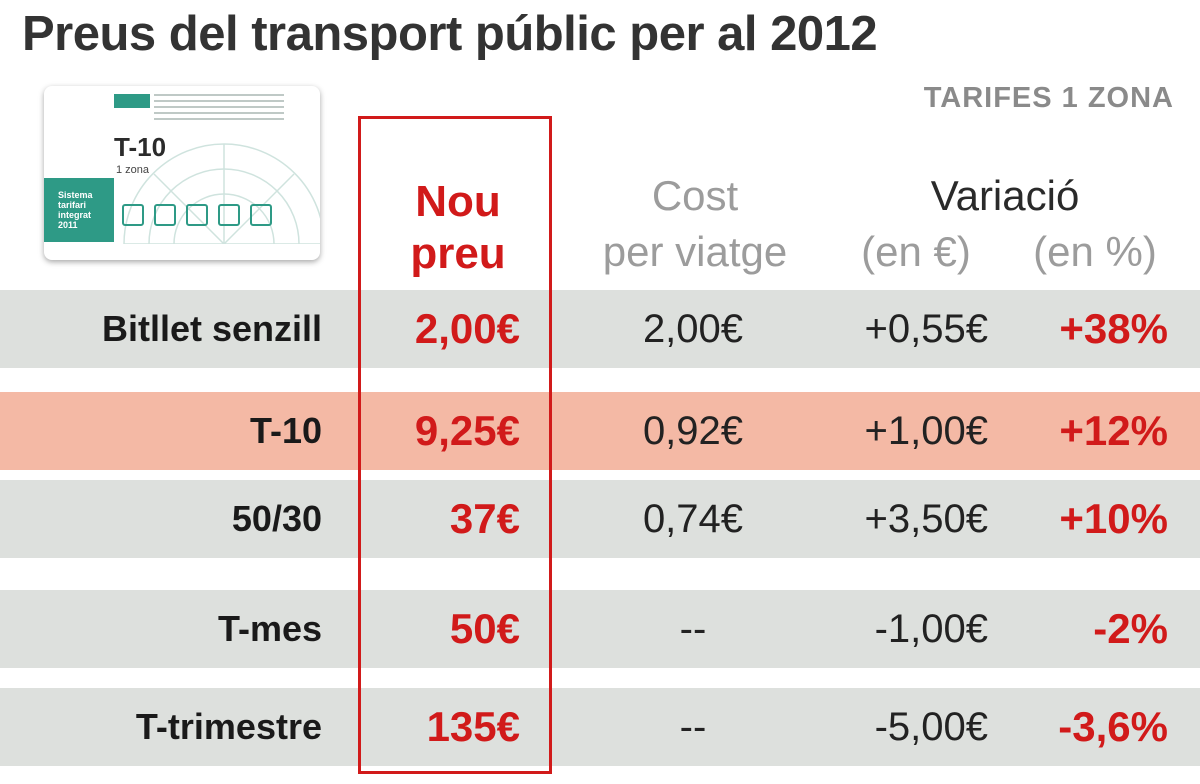  I want to click on subtitle: TARIFES 1 ZONA, so click(1048, 98).